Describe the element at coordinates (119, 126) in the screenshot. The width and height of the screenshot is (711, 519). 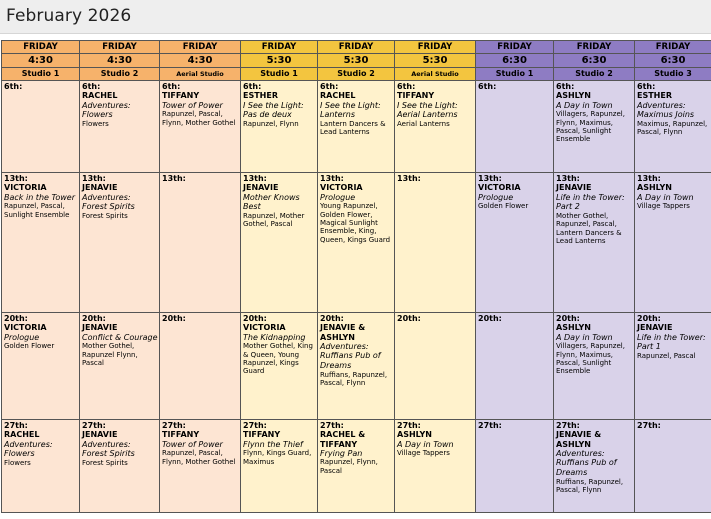
I see `schedule-cell: 6th: RACHEL Adventures: Flowers Flowers` at that location.